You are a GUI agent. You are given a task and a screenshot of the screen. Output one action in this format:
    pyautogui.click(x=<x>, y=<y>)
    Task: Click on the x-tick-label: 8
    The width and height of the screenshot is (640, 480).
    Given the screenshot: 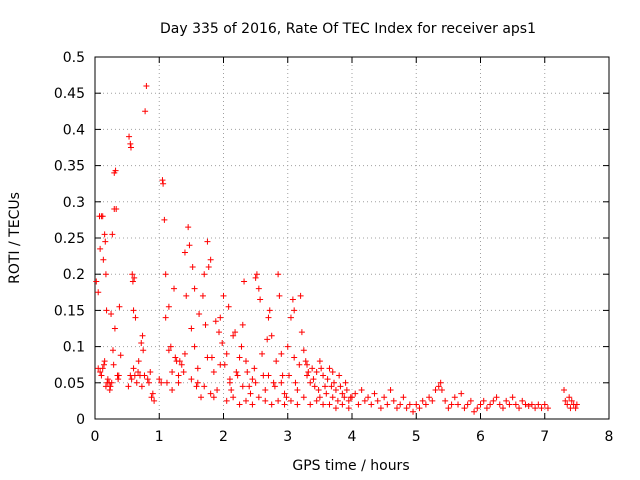 What is the action you would take?
    pyautogui.click(x=609, y=437)
    